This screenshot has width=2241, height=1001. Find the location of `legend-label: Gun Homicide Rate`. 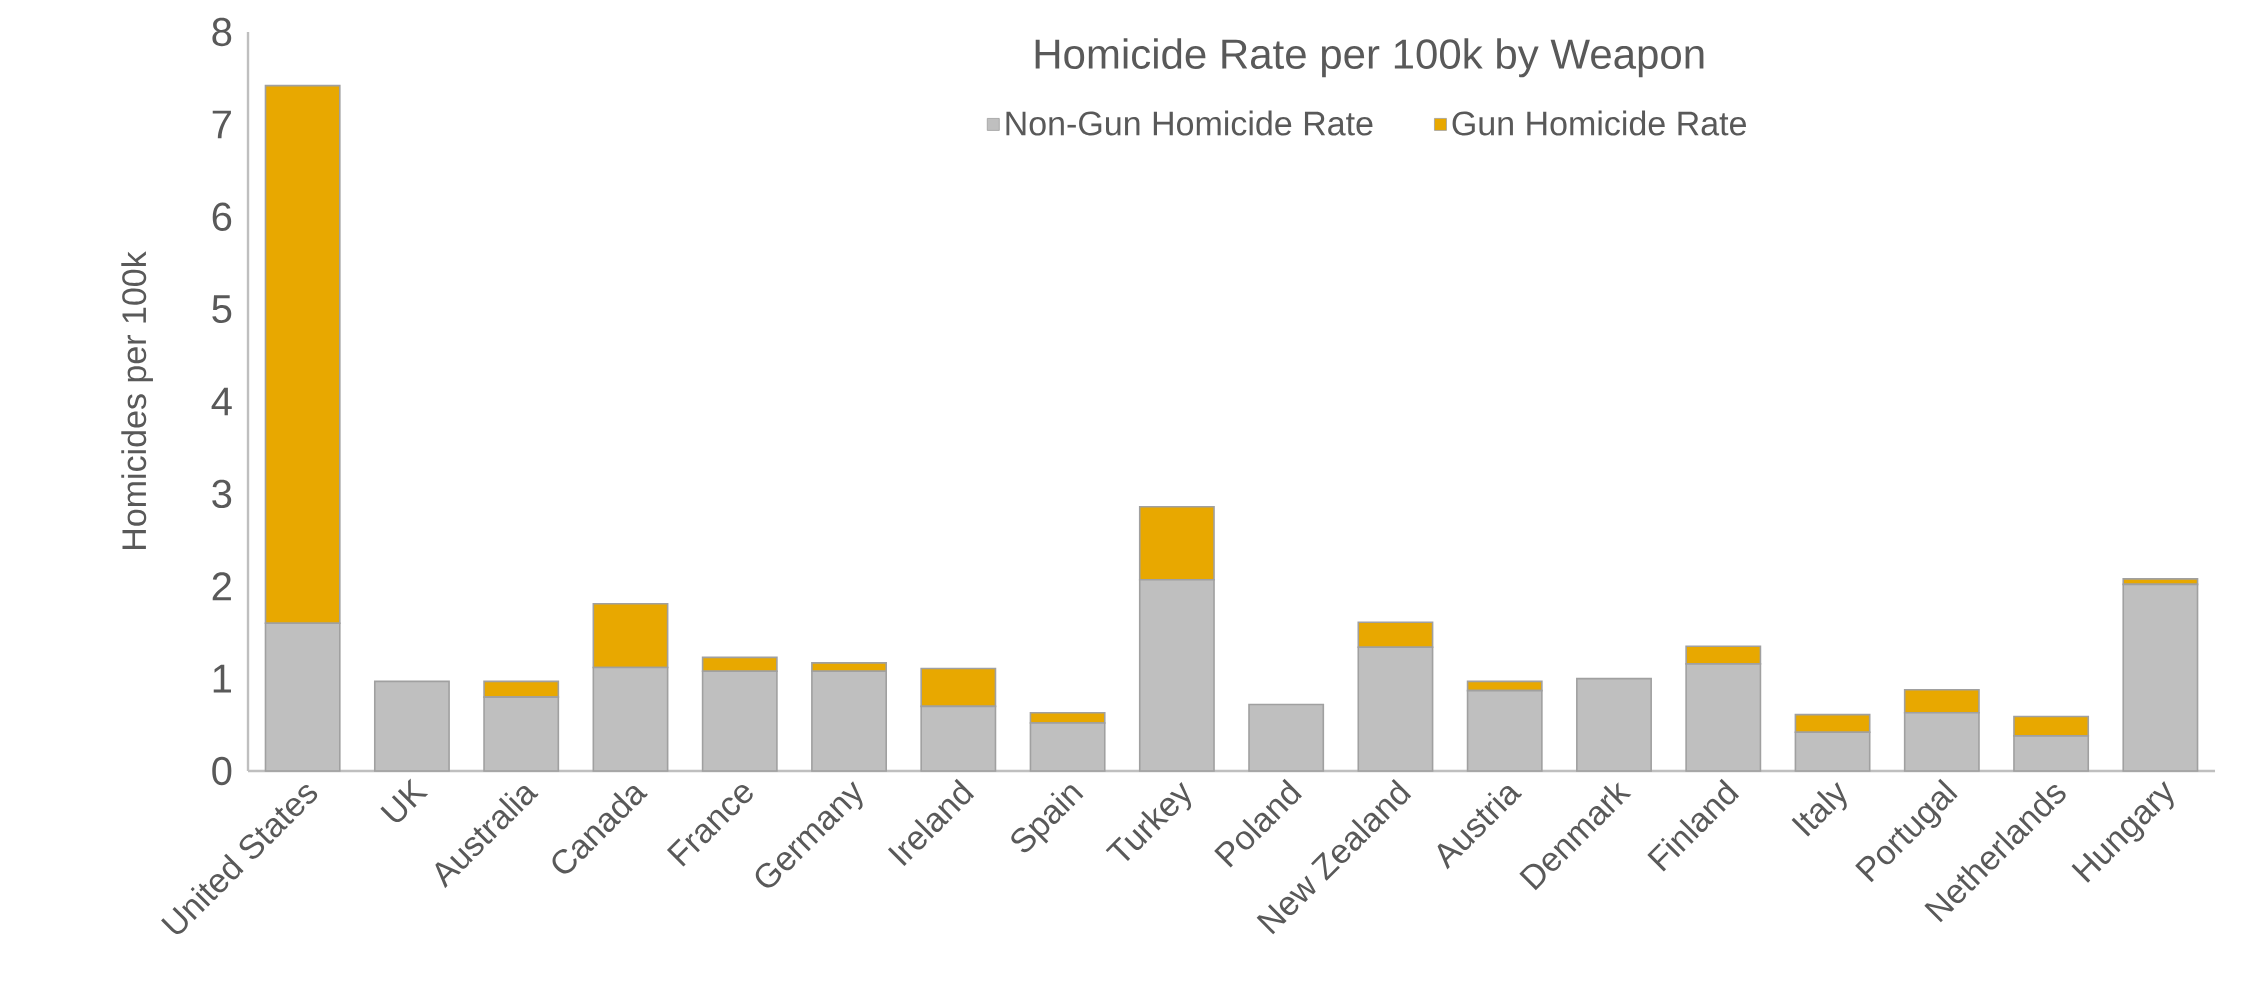

legend-label: Gun Homicide Rate is located at coordinates (1599, 123).